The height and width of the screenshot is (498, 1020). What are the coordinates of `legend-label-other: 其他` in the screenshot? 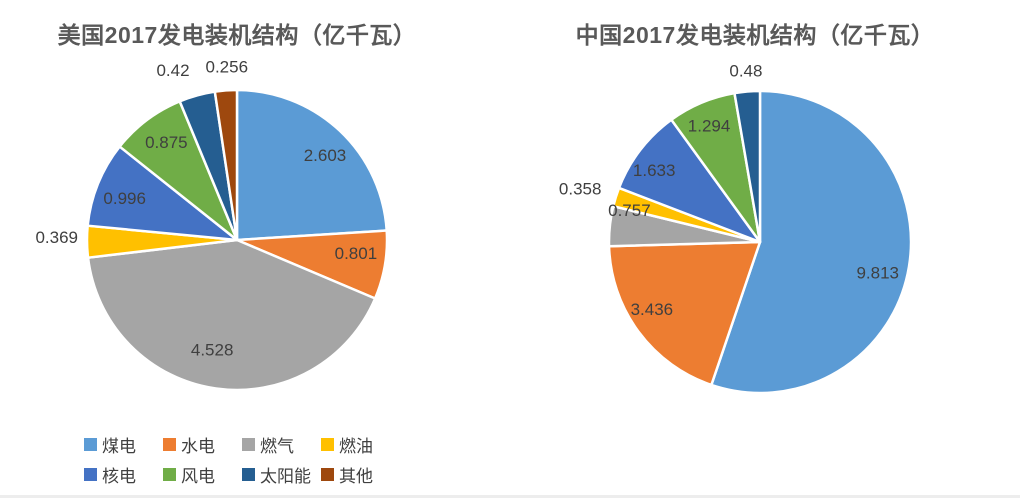 It's located at (356, 476).